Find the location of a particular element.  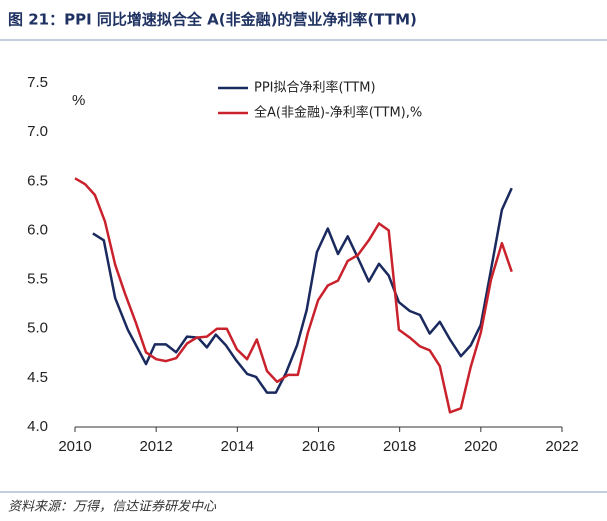

y-tick-label: 6.5 is located at coordinates (37, 180).